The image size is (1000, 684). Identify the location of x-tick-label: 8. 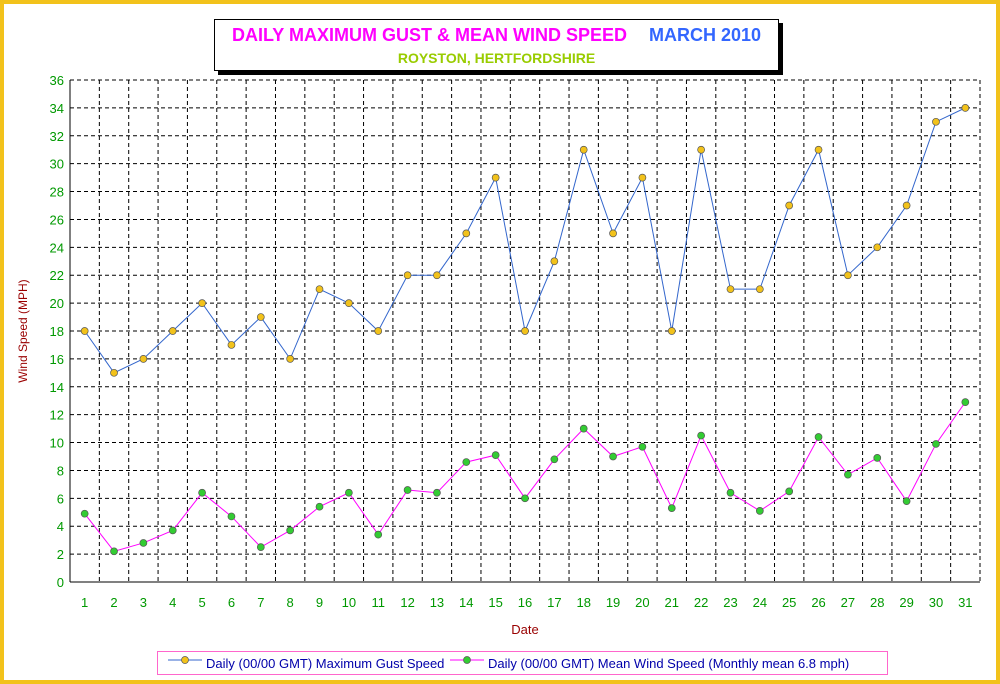
(290, 602).